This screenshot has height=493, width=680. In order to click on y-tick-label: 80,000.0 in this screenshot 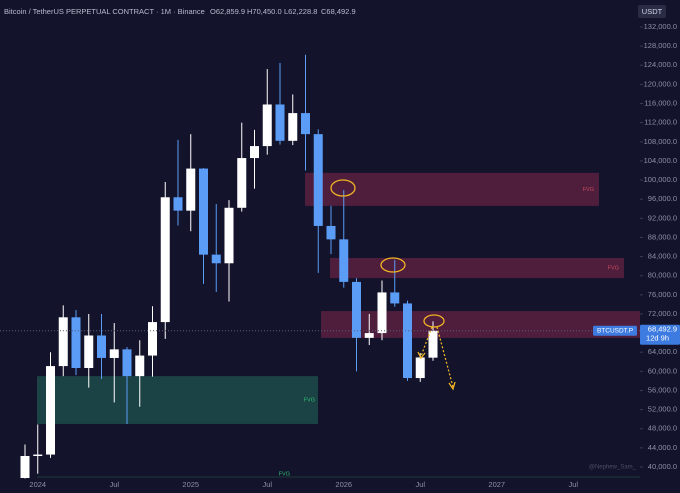, I will do `click(662, 275)`.